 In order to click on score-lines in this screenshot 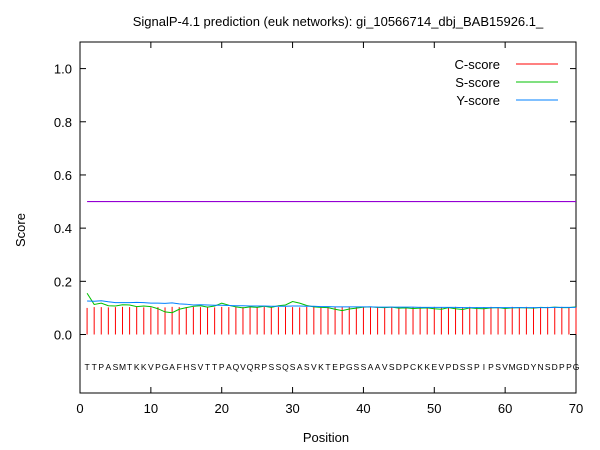, I will do `click(331, 303)`.